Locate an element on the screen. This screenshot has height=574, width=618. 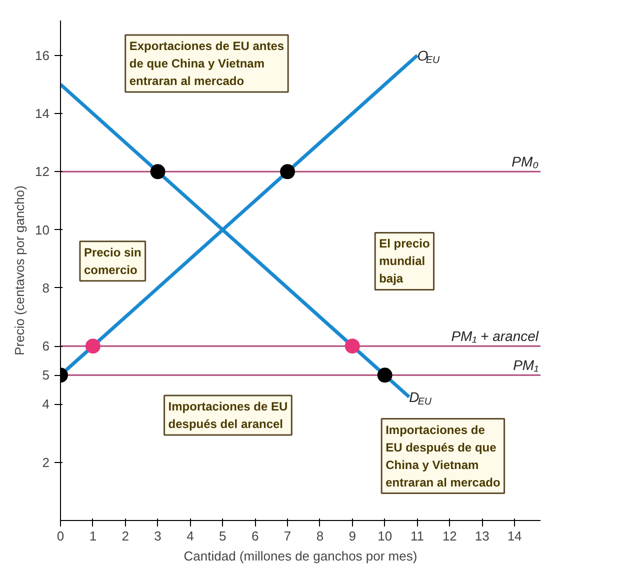
y-tick-label: 4 is located at coordinates (46, 404).